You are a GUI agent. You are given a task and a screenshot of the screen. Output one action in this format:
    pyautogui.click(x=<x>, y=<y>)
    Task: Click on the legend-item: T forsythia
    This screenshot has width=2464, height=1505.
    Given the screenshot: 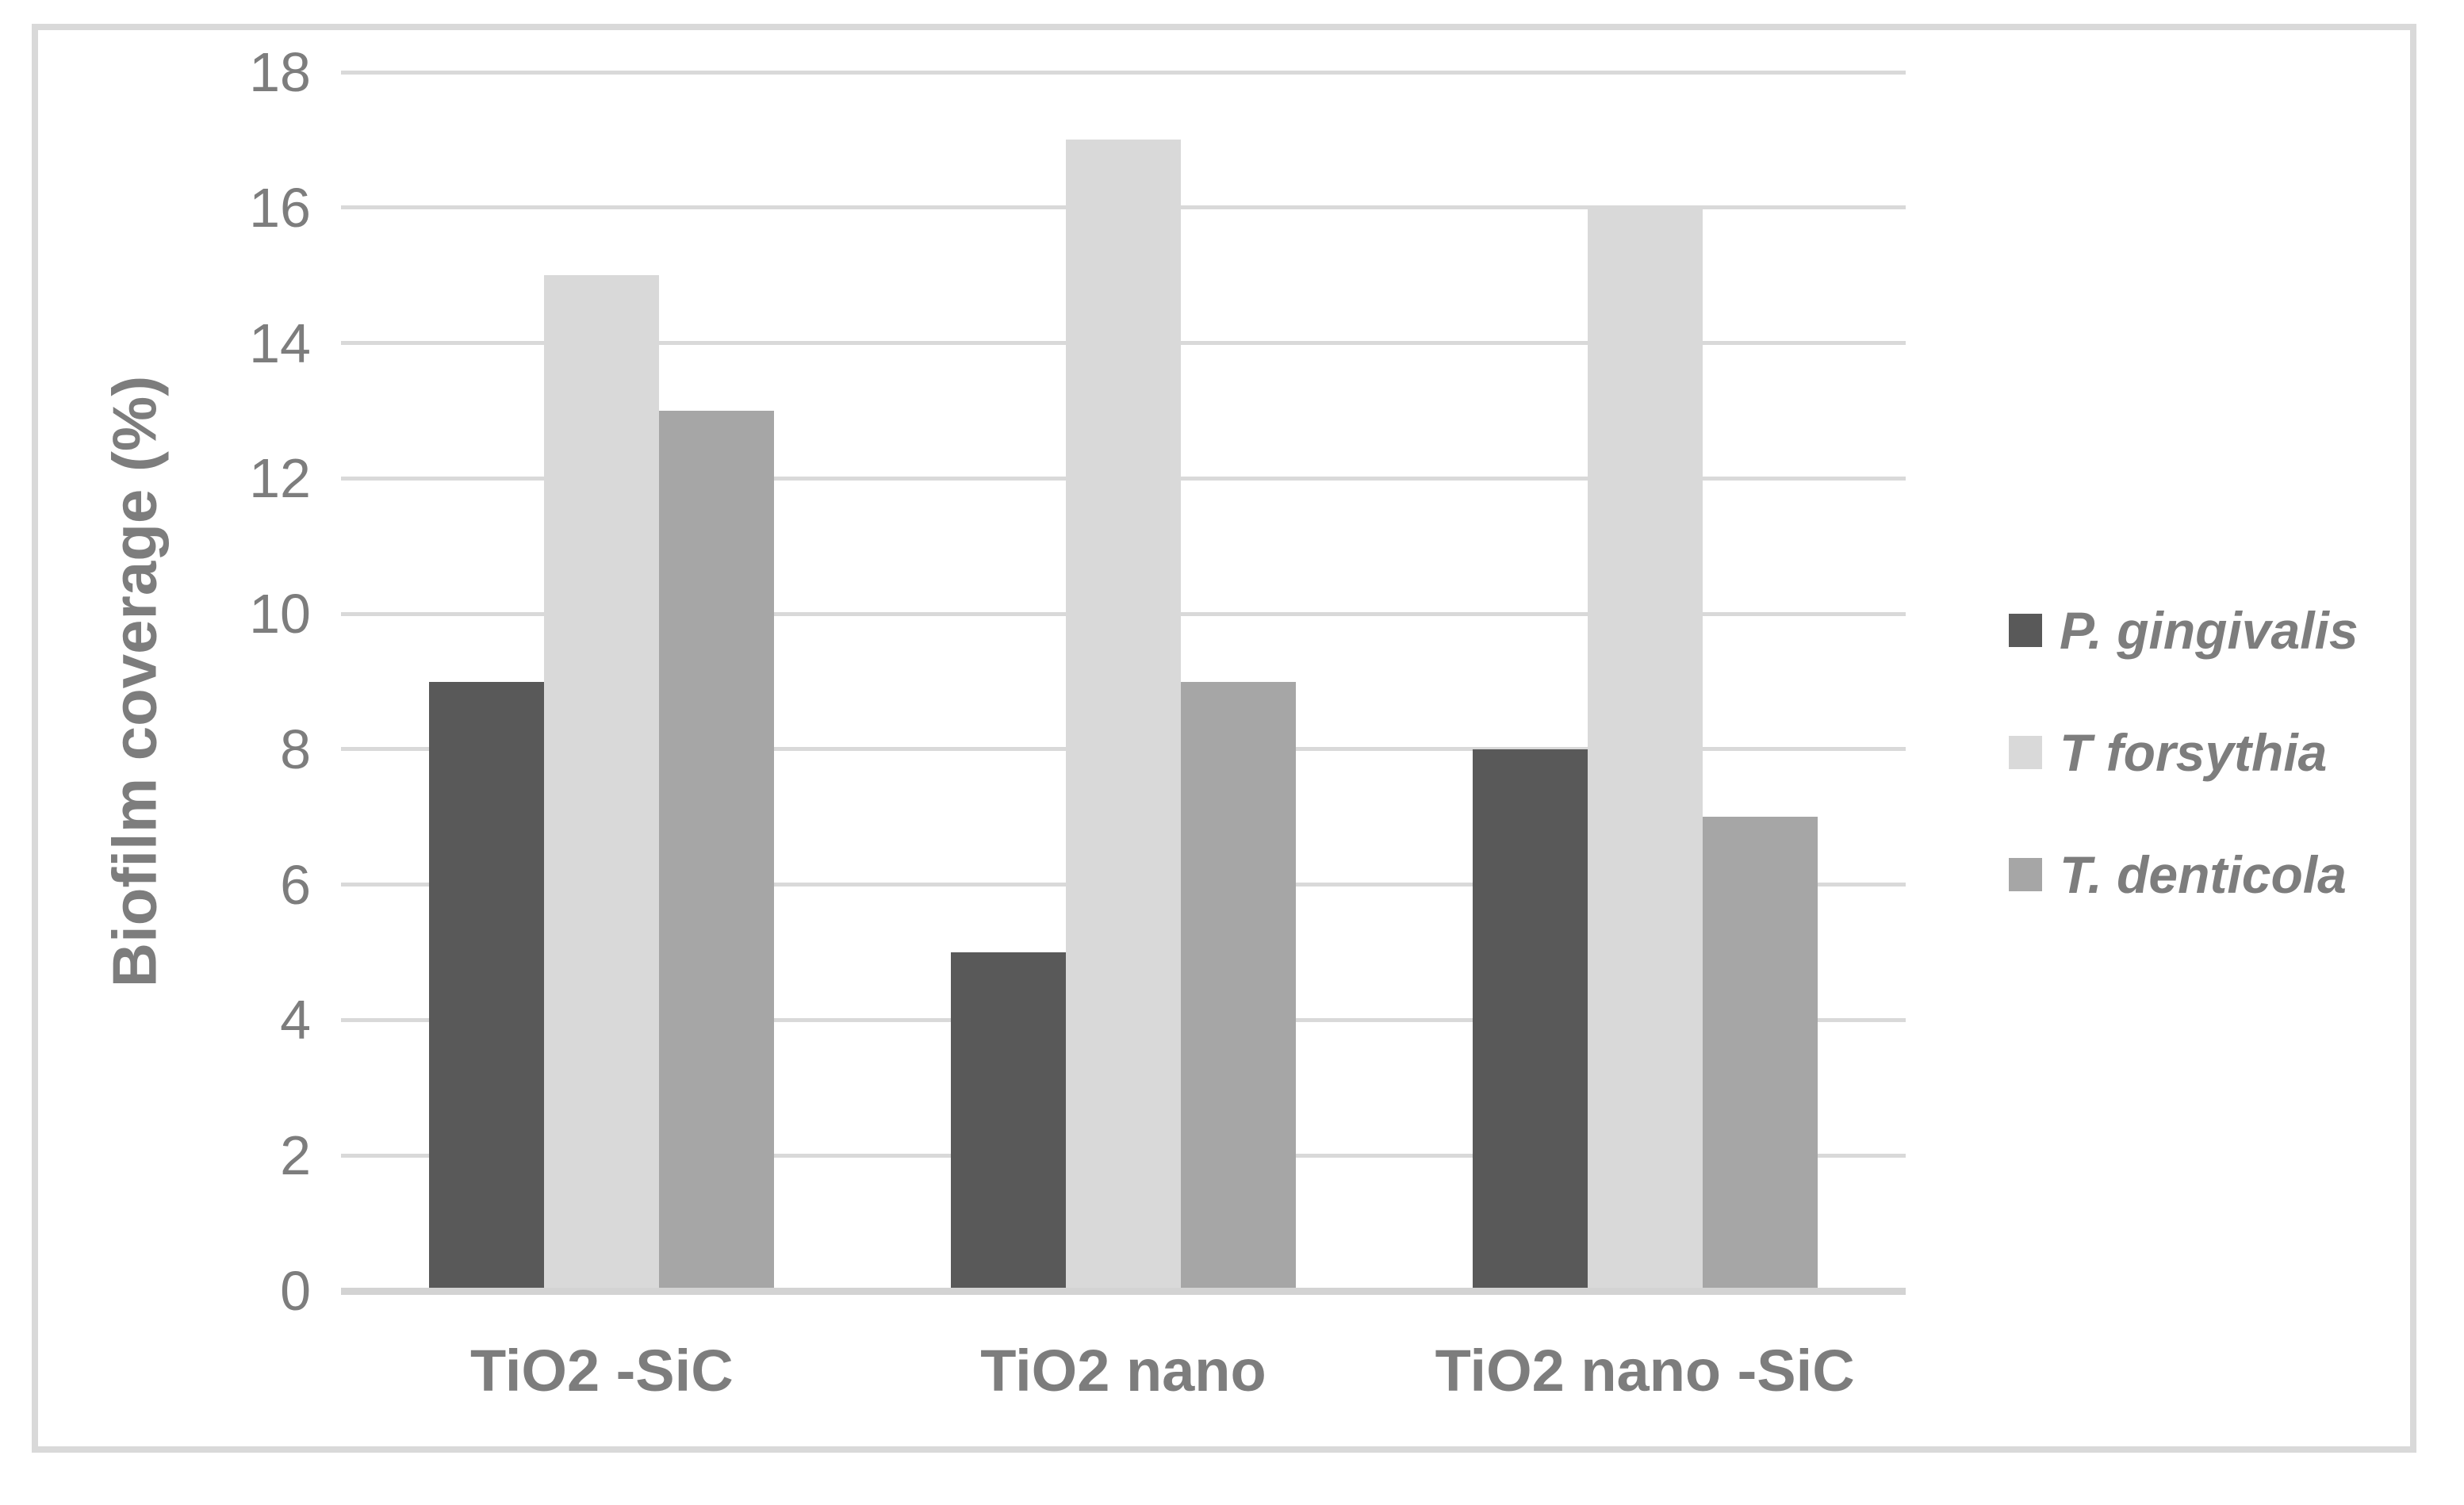 What is the action you would take?
    pyautogui.click(x=2168, y=753)
    